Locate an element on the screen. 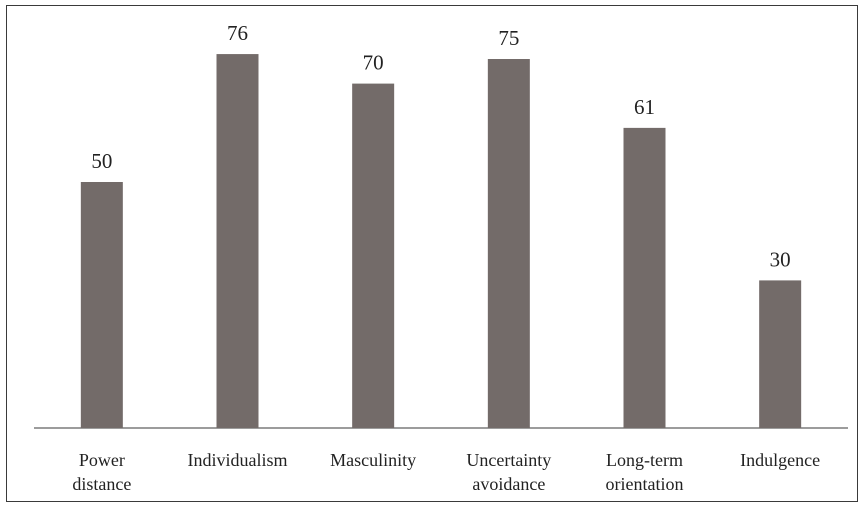 This screenshot has height=508, width=866. category-label-2-line-0: Masculinity is located at coordinates (373, 460).